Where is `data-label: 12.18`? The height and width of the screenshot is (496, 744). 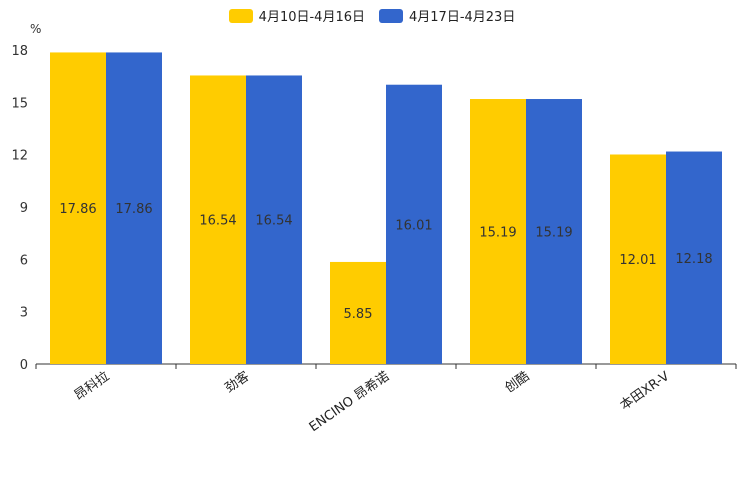 data-label: 12.18 is located at coordinates (693, 259).